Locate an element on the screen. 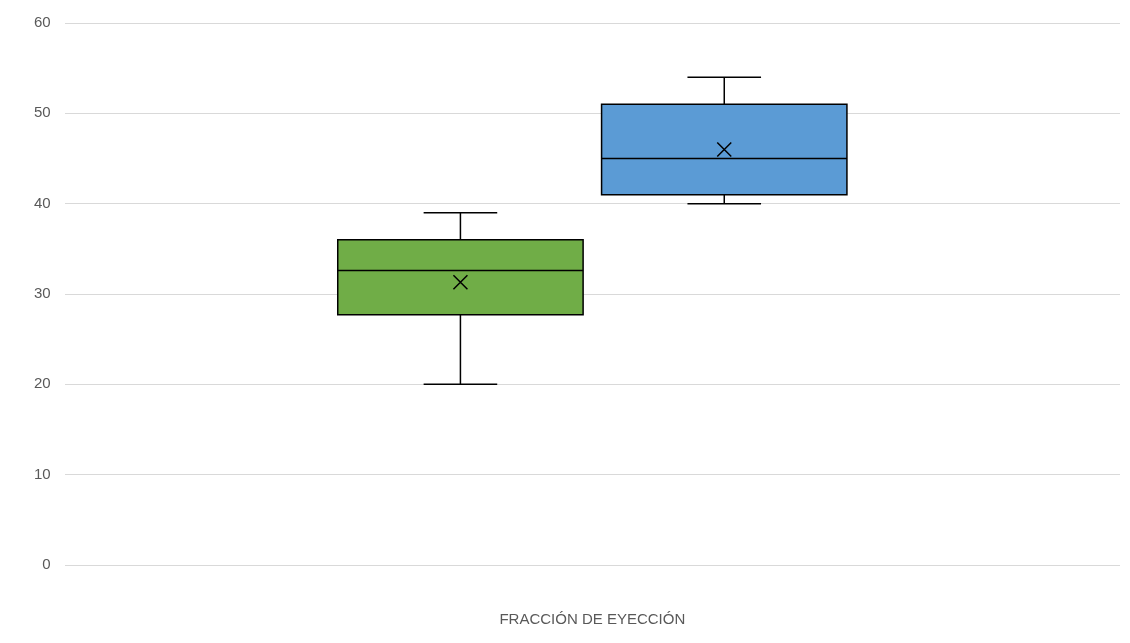  y-tick-label: 40 is located at coordinates (42, 202).